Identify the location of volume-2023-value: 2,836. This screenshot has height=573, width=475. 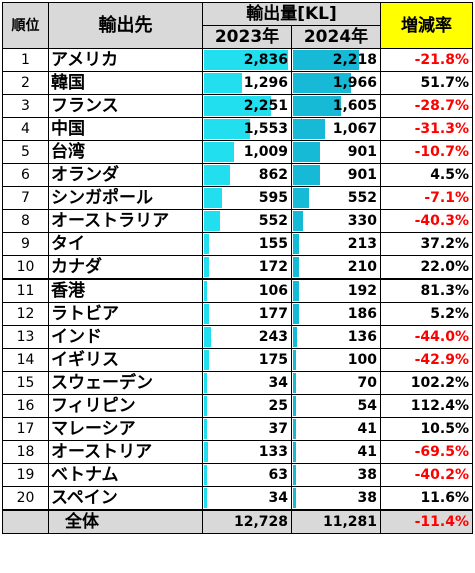
(265, 60).